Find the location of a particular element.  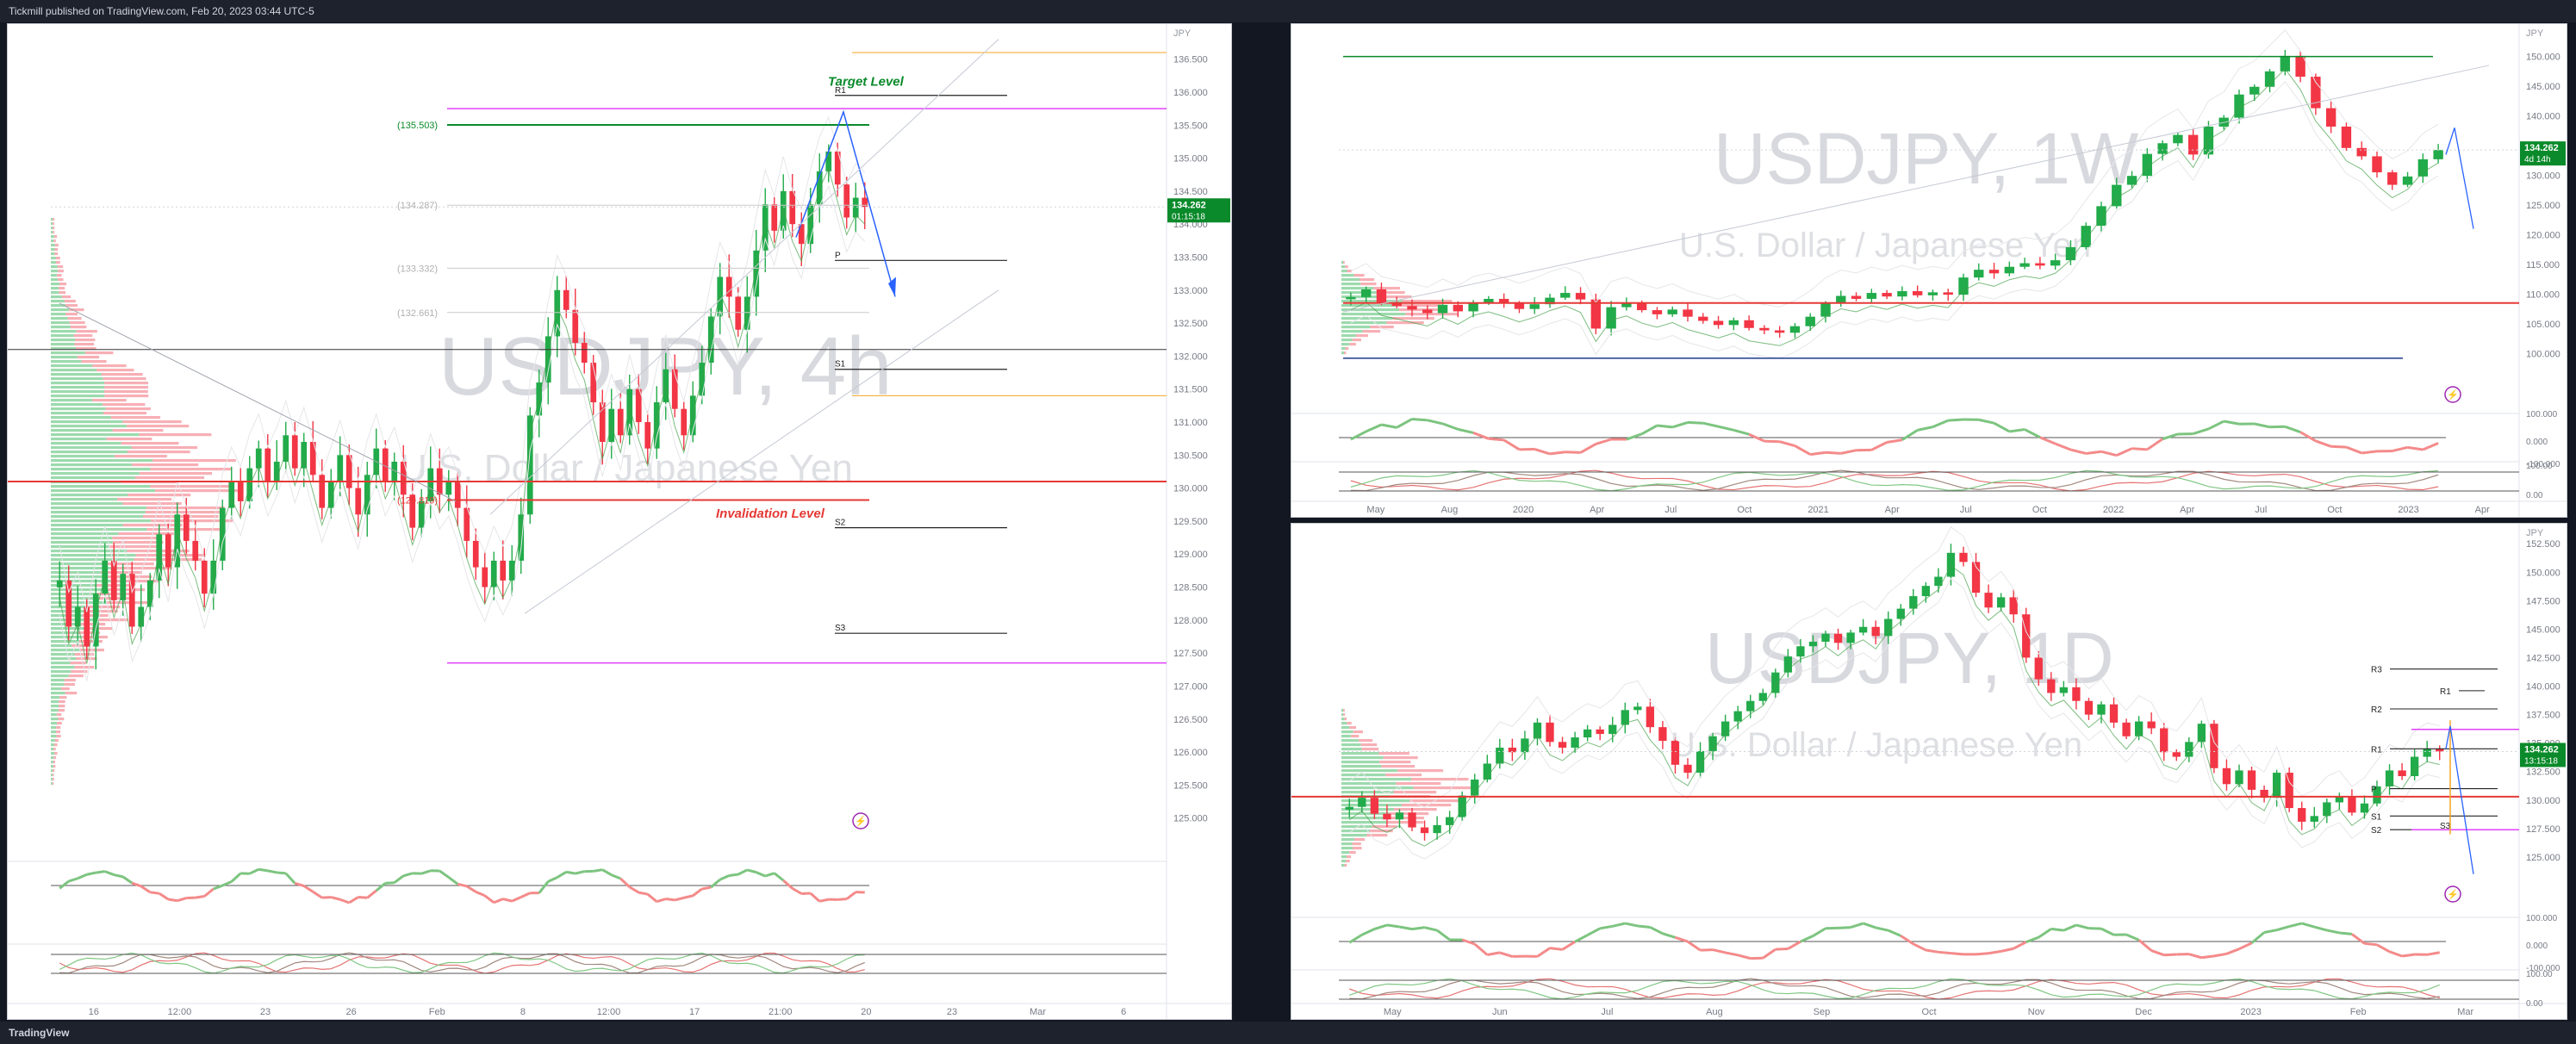

y-tick-label: 129.500 is located at coordinates (1191, 522).